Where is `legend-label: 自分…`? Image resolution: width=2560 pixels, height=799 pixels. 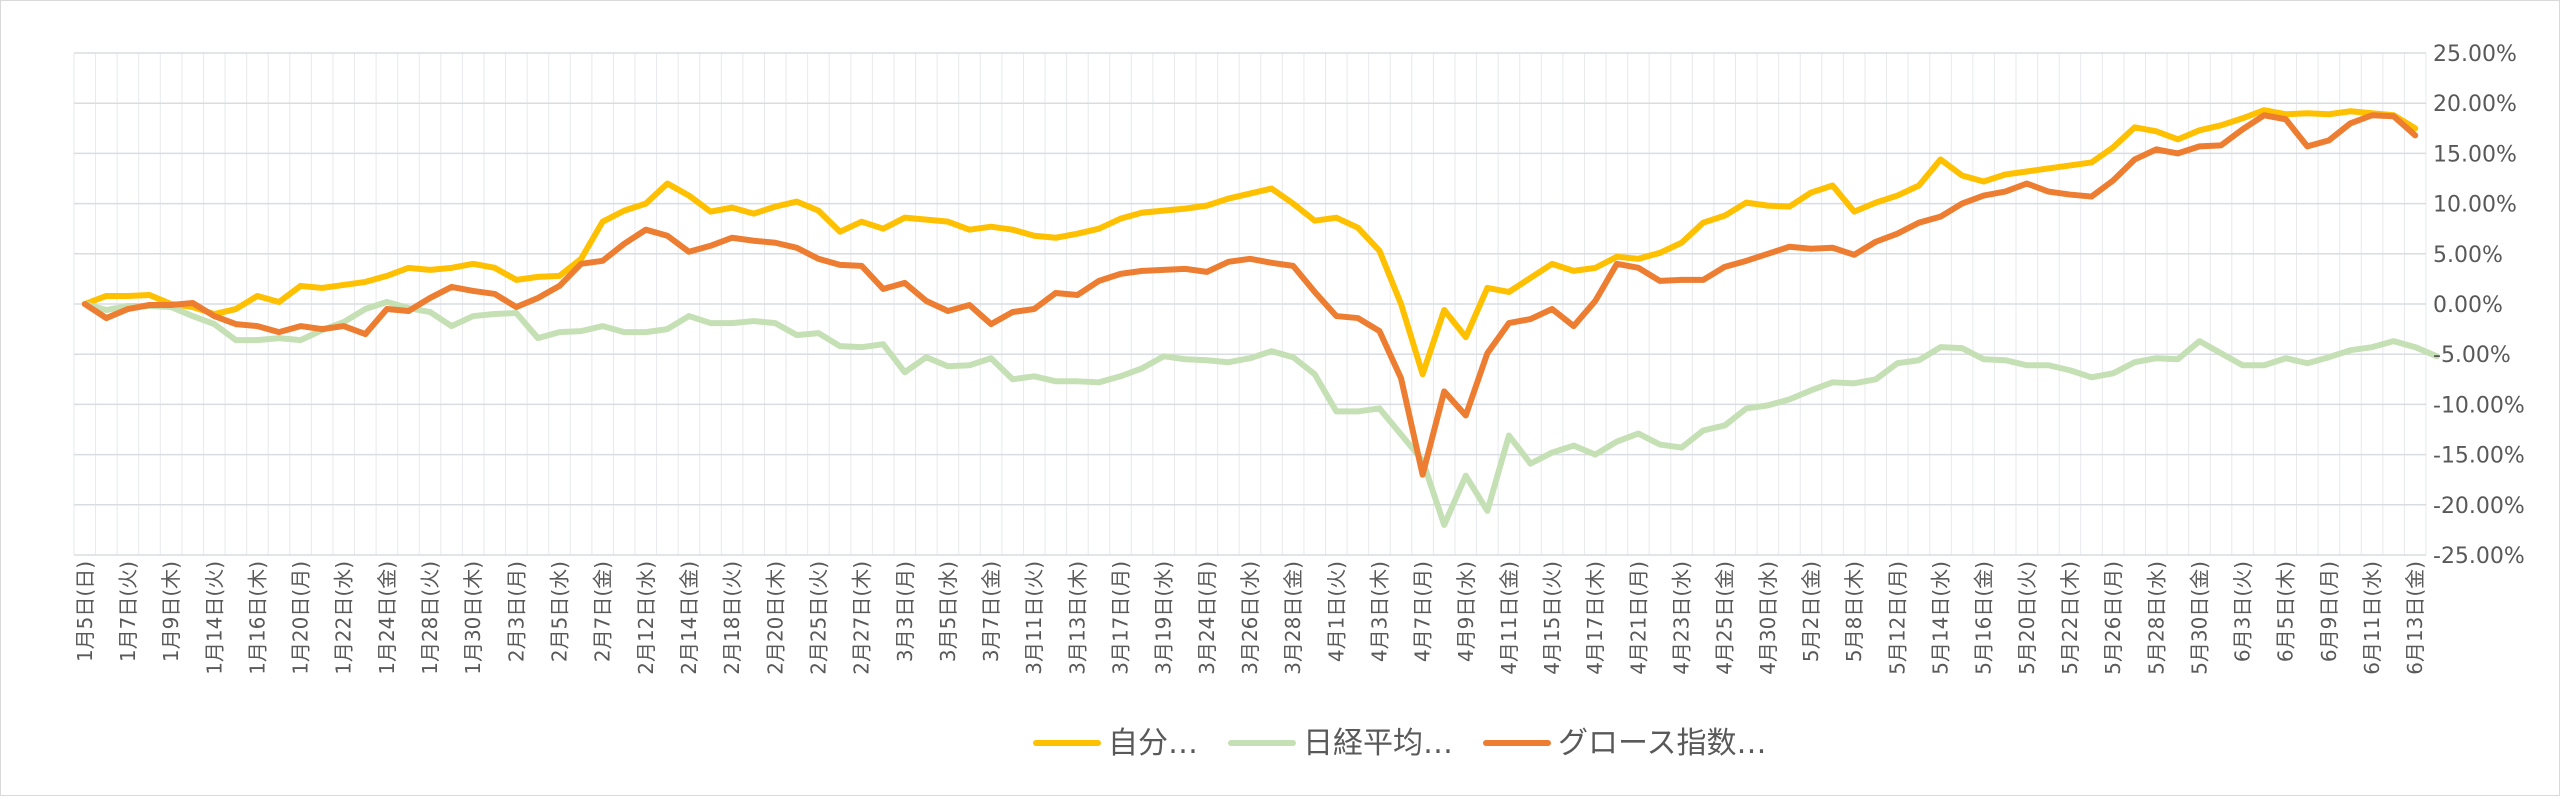 legend-label: 自分… is located at coordinates (1153, 743).